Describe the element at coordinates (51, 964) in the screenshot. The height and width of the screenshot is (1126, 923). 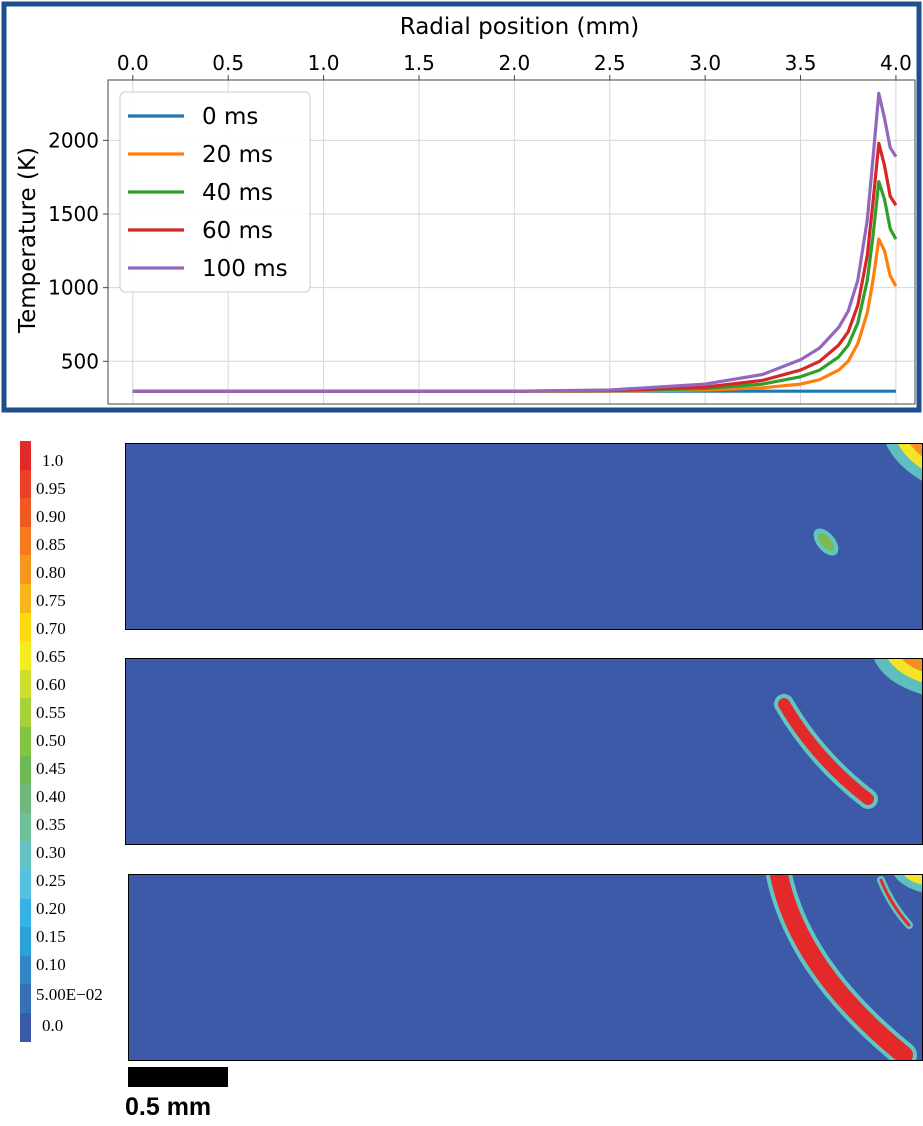
I see `colorbar-label: 0.10` at that location.